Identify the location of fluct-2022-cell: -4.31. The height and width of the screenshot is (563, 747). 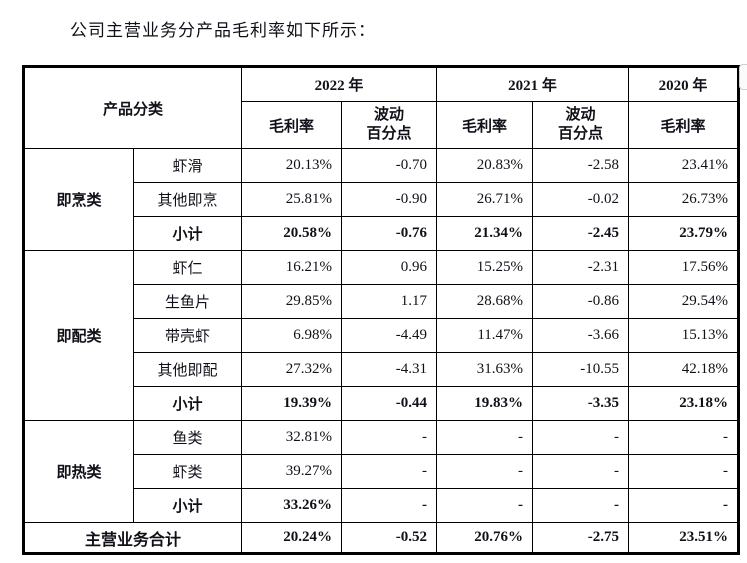
(389, 369).